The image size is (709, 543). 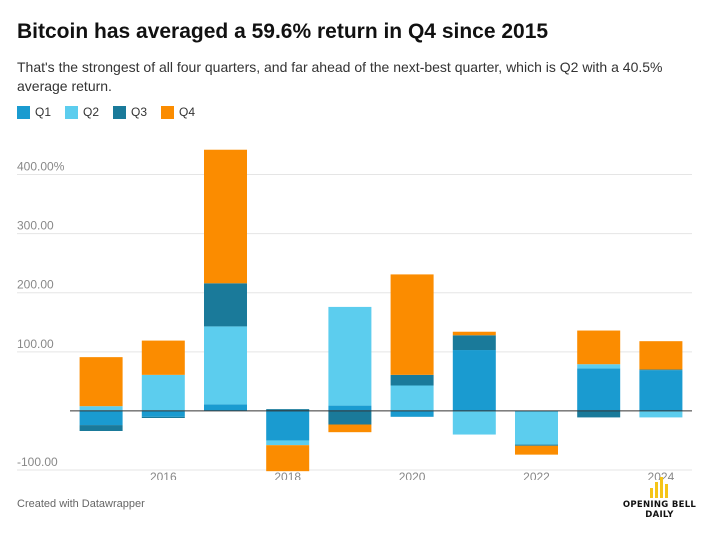 What do you see at coordinates (139, 112) in the screenshot?
I see `legend-label-q3: Q3` at bounding box center [139, 112].